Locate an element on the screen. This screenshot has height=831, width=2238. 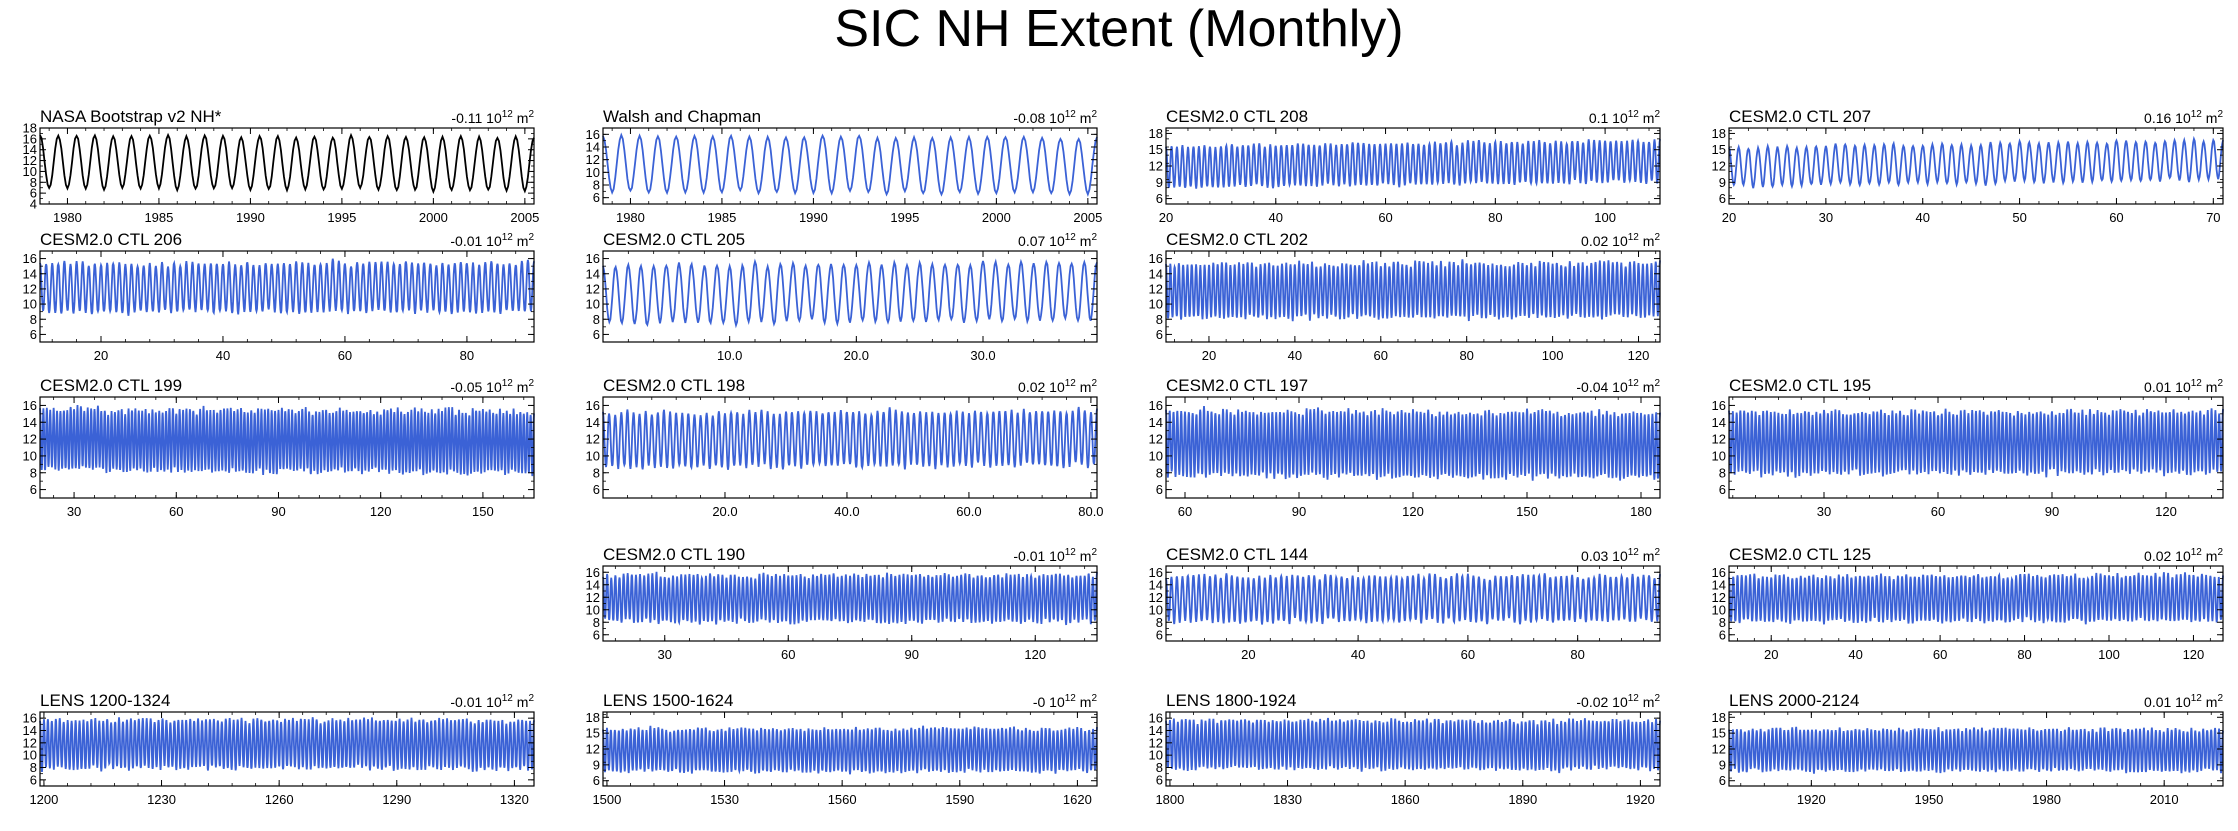
x-tick-label: 80.0 is located at coordinates (1090, 511).